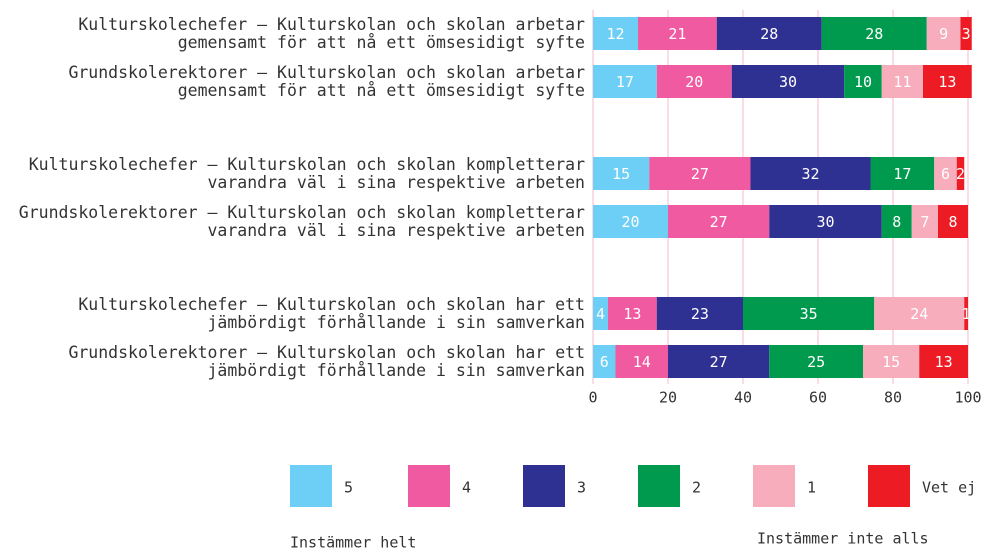 This screenshot has width=984, height=548. What do you see at coordinates (592, 398) in the screenshot?
I see `x-tick-label: 0` at bounding box center [592, 398].